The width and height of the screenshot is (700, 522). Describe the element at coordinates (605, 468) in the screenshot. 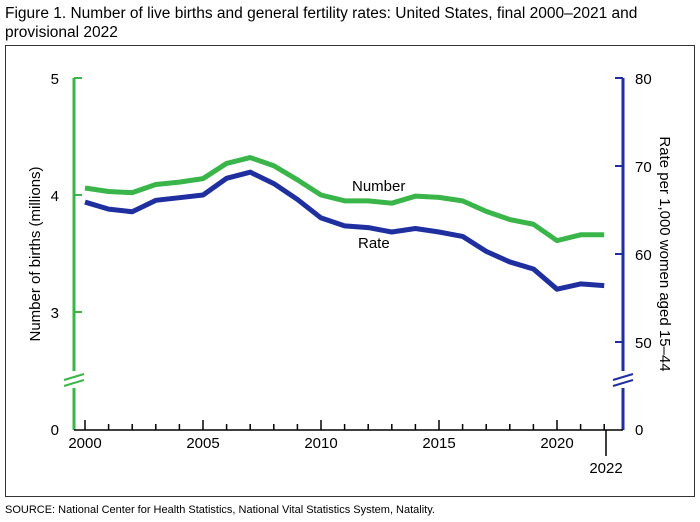

I see `x-tick-label-2022: 2022` at that location.